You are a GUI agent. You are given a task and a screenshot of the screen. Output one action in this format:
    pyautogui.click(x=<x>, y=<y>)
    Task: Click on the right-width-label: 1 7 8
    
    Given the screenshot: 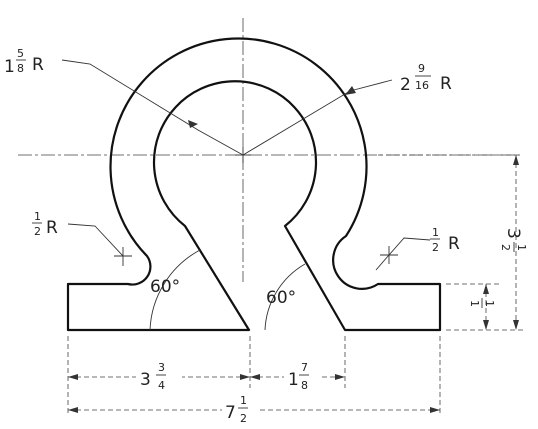 What is the action you would take?
    pyautogui.click(x=302, y=376)
    